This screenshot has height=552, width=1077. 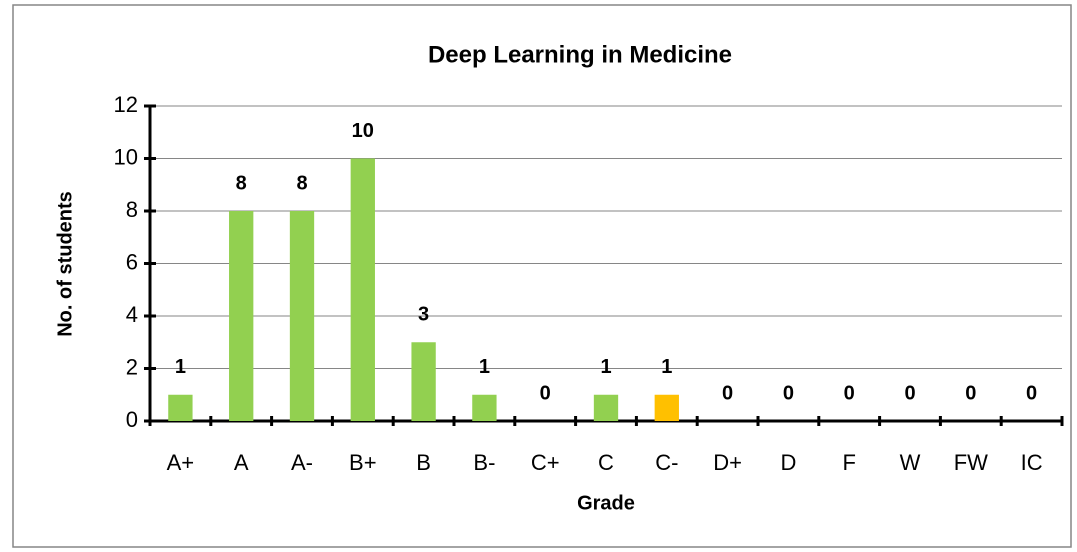 What do you see at coordinates (910, 462) in the screenshot?
I see `x-tick-label: W` at bounding box center [910, 462].